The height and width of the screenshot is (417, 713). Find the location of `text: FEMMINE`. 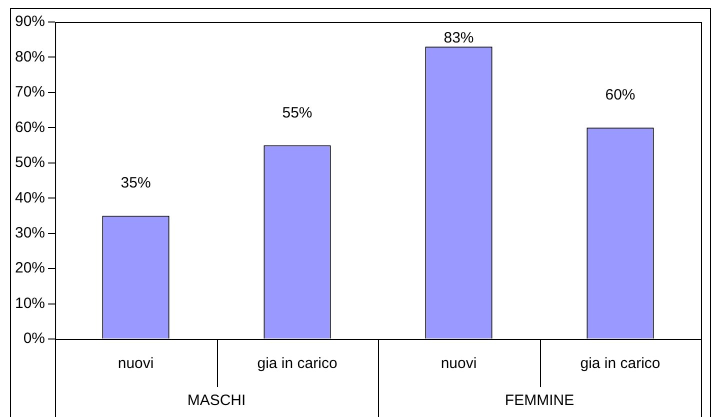

text: FEMMINE is located at coordinates (539, 401).